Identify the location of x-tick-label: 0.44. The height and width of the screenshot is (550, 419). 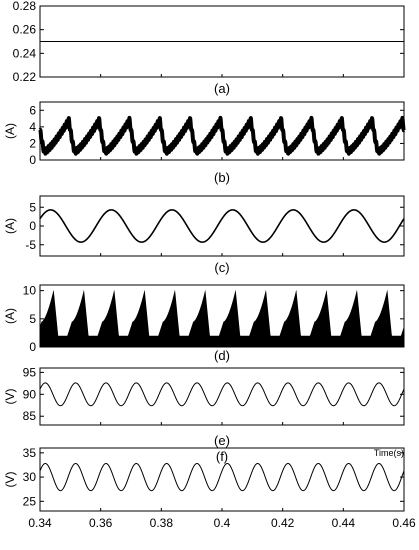
(344, 523).